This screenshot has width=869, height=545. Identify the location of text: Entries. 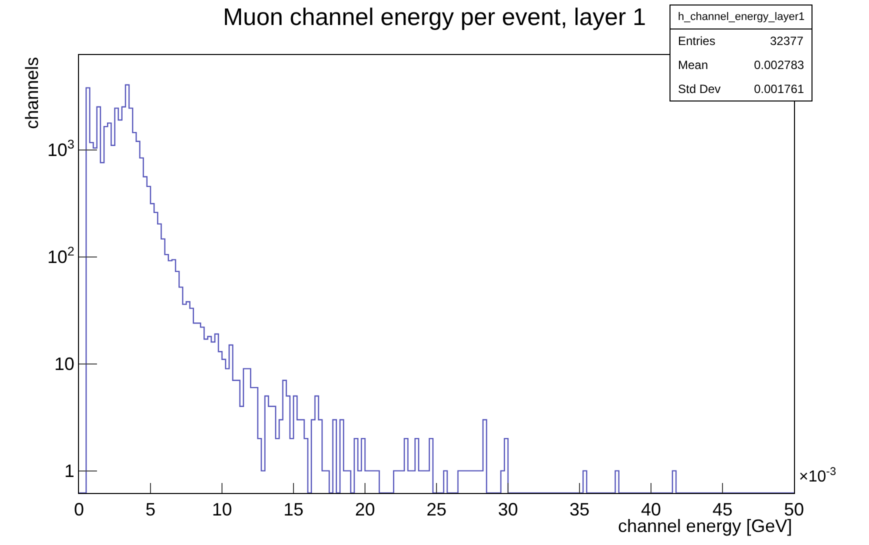
(697, 41).